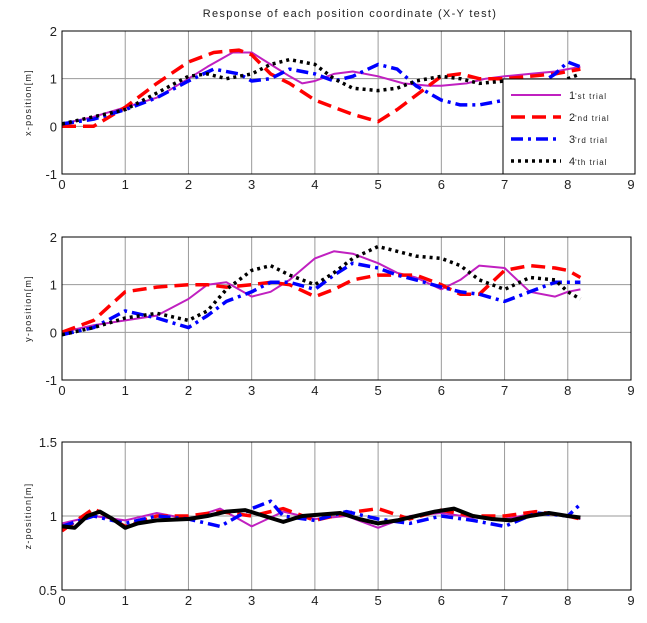 The height and width of the screenshot is (623, 647). I want to click on legend-label-sub: 'nd trial, so click(592, 118).